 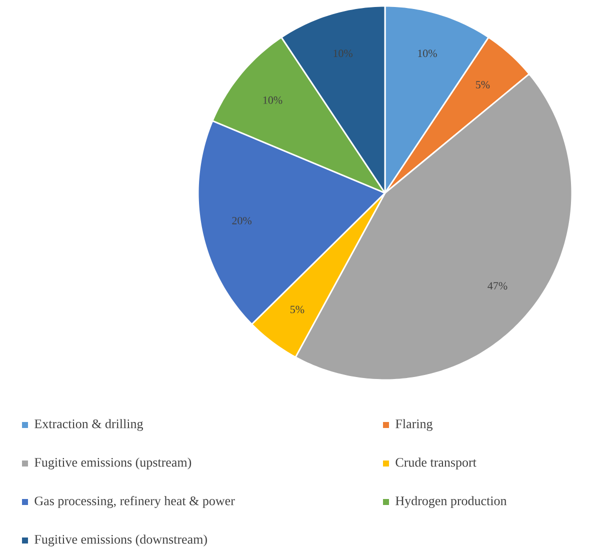 I want to click on data-label: 20%, so click(x=242, y=220).